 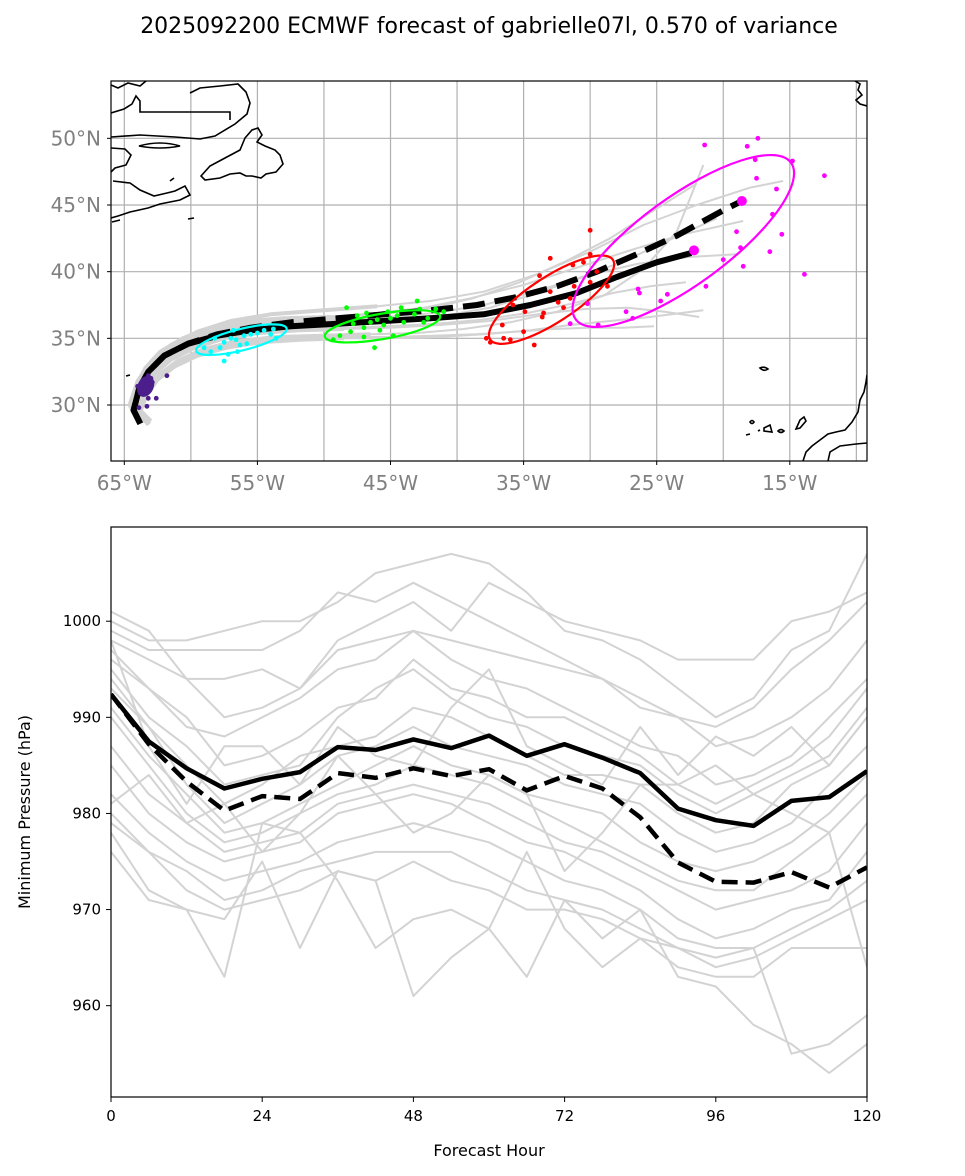 What do you see at coordinates (390, 483) in the screenshot?
I see `map-x-tick-label: 45°W` at bounding box center [390, 483].